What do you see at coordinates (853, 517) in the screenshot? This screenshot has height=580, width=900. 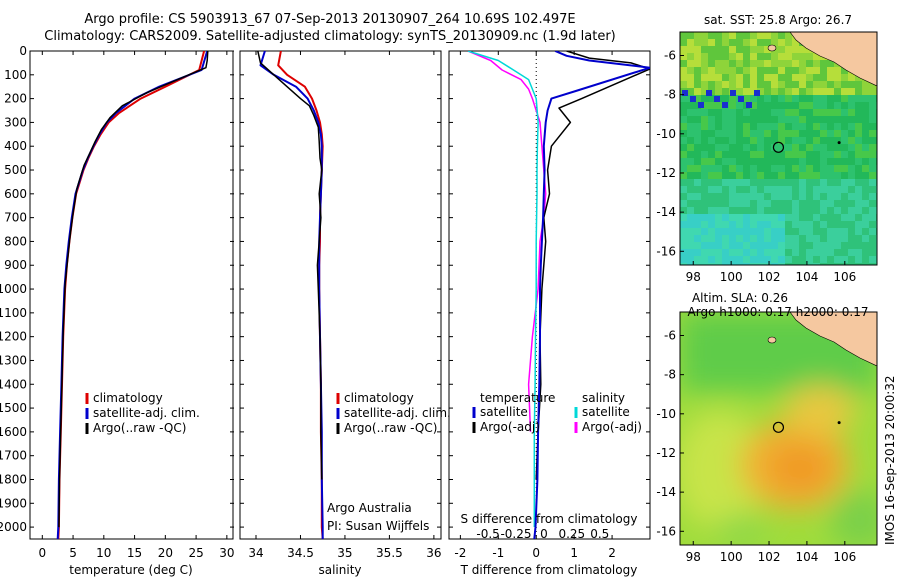 I see `sla-blob` at bounding box center [853, 517].